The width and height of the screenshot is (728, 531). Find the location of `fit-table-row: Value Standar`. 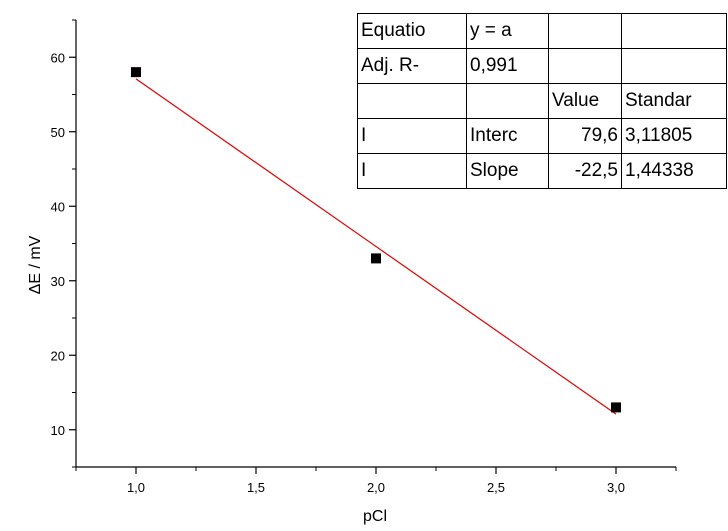

fit-table-row: Value Standar is located at coordinates (542, 101).